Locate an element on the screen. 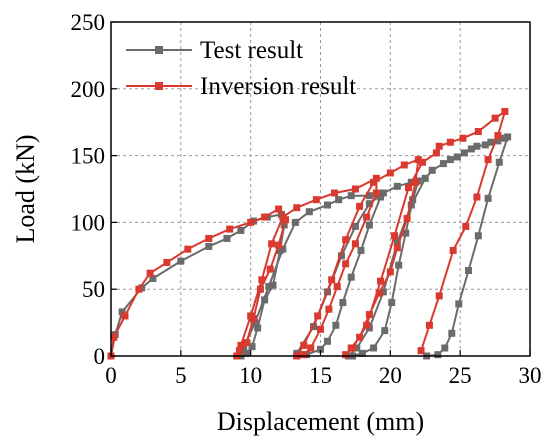 The width and height of the screenshot is (550, 446). y-tick-label: 100 is located at coordinates (88, 222).